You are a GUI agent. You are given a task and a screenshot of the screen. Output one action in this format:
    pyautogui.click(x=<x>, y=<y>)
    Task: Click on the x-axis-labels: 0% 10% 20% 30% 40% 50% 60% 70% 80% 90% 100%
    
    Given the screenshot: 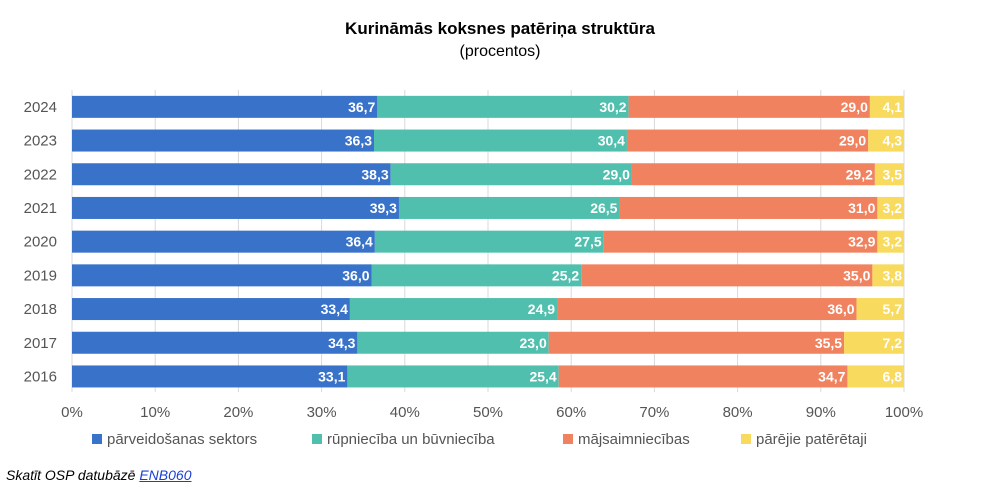 What is the action you would take?
    pyautogui.click(x=492, y=412)
    